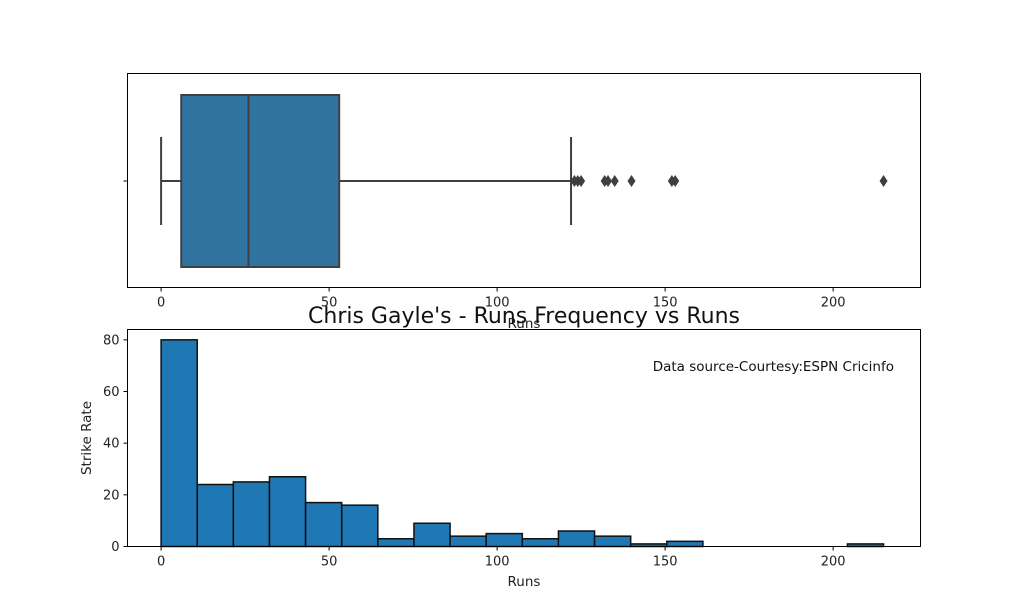  I want to click on boxplot-x-tick-label: 200, so click(833, 303).